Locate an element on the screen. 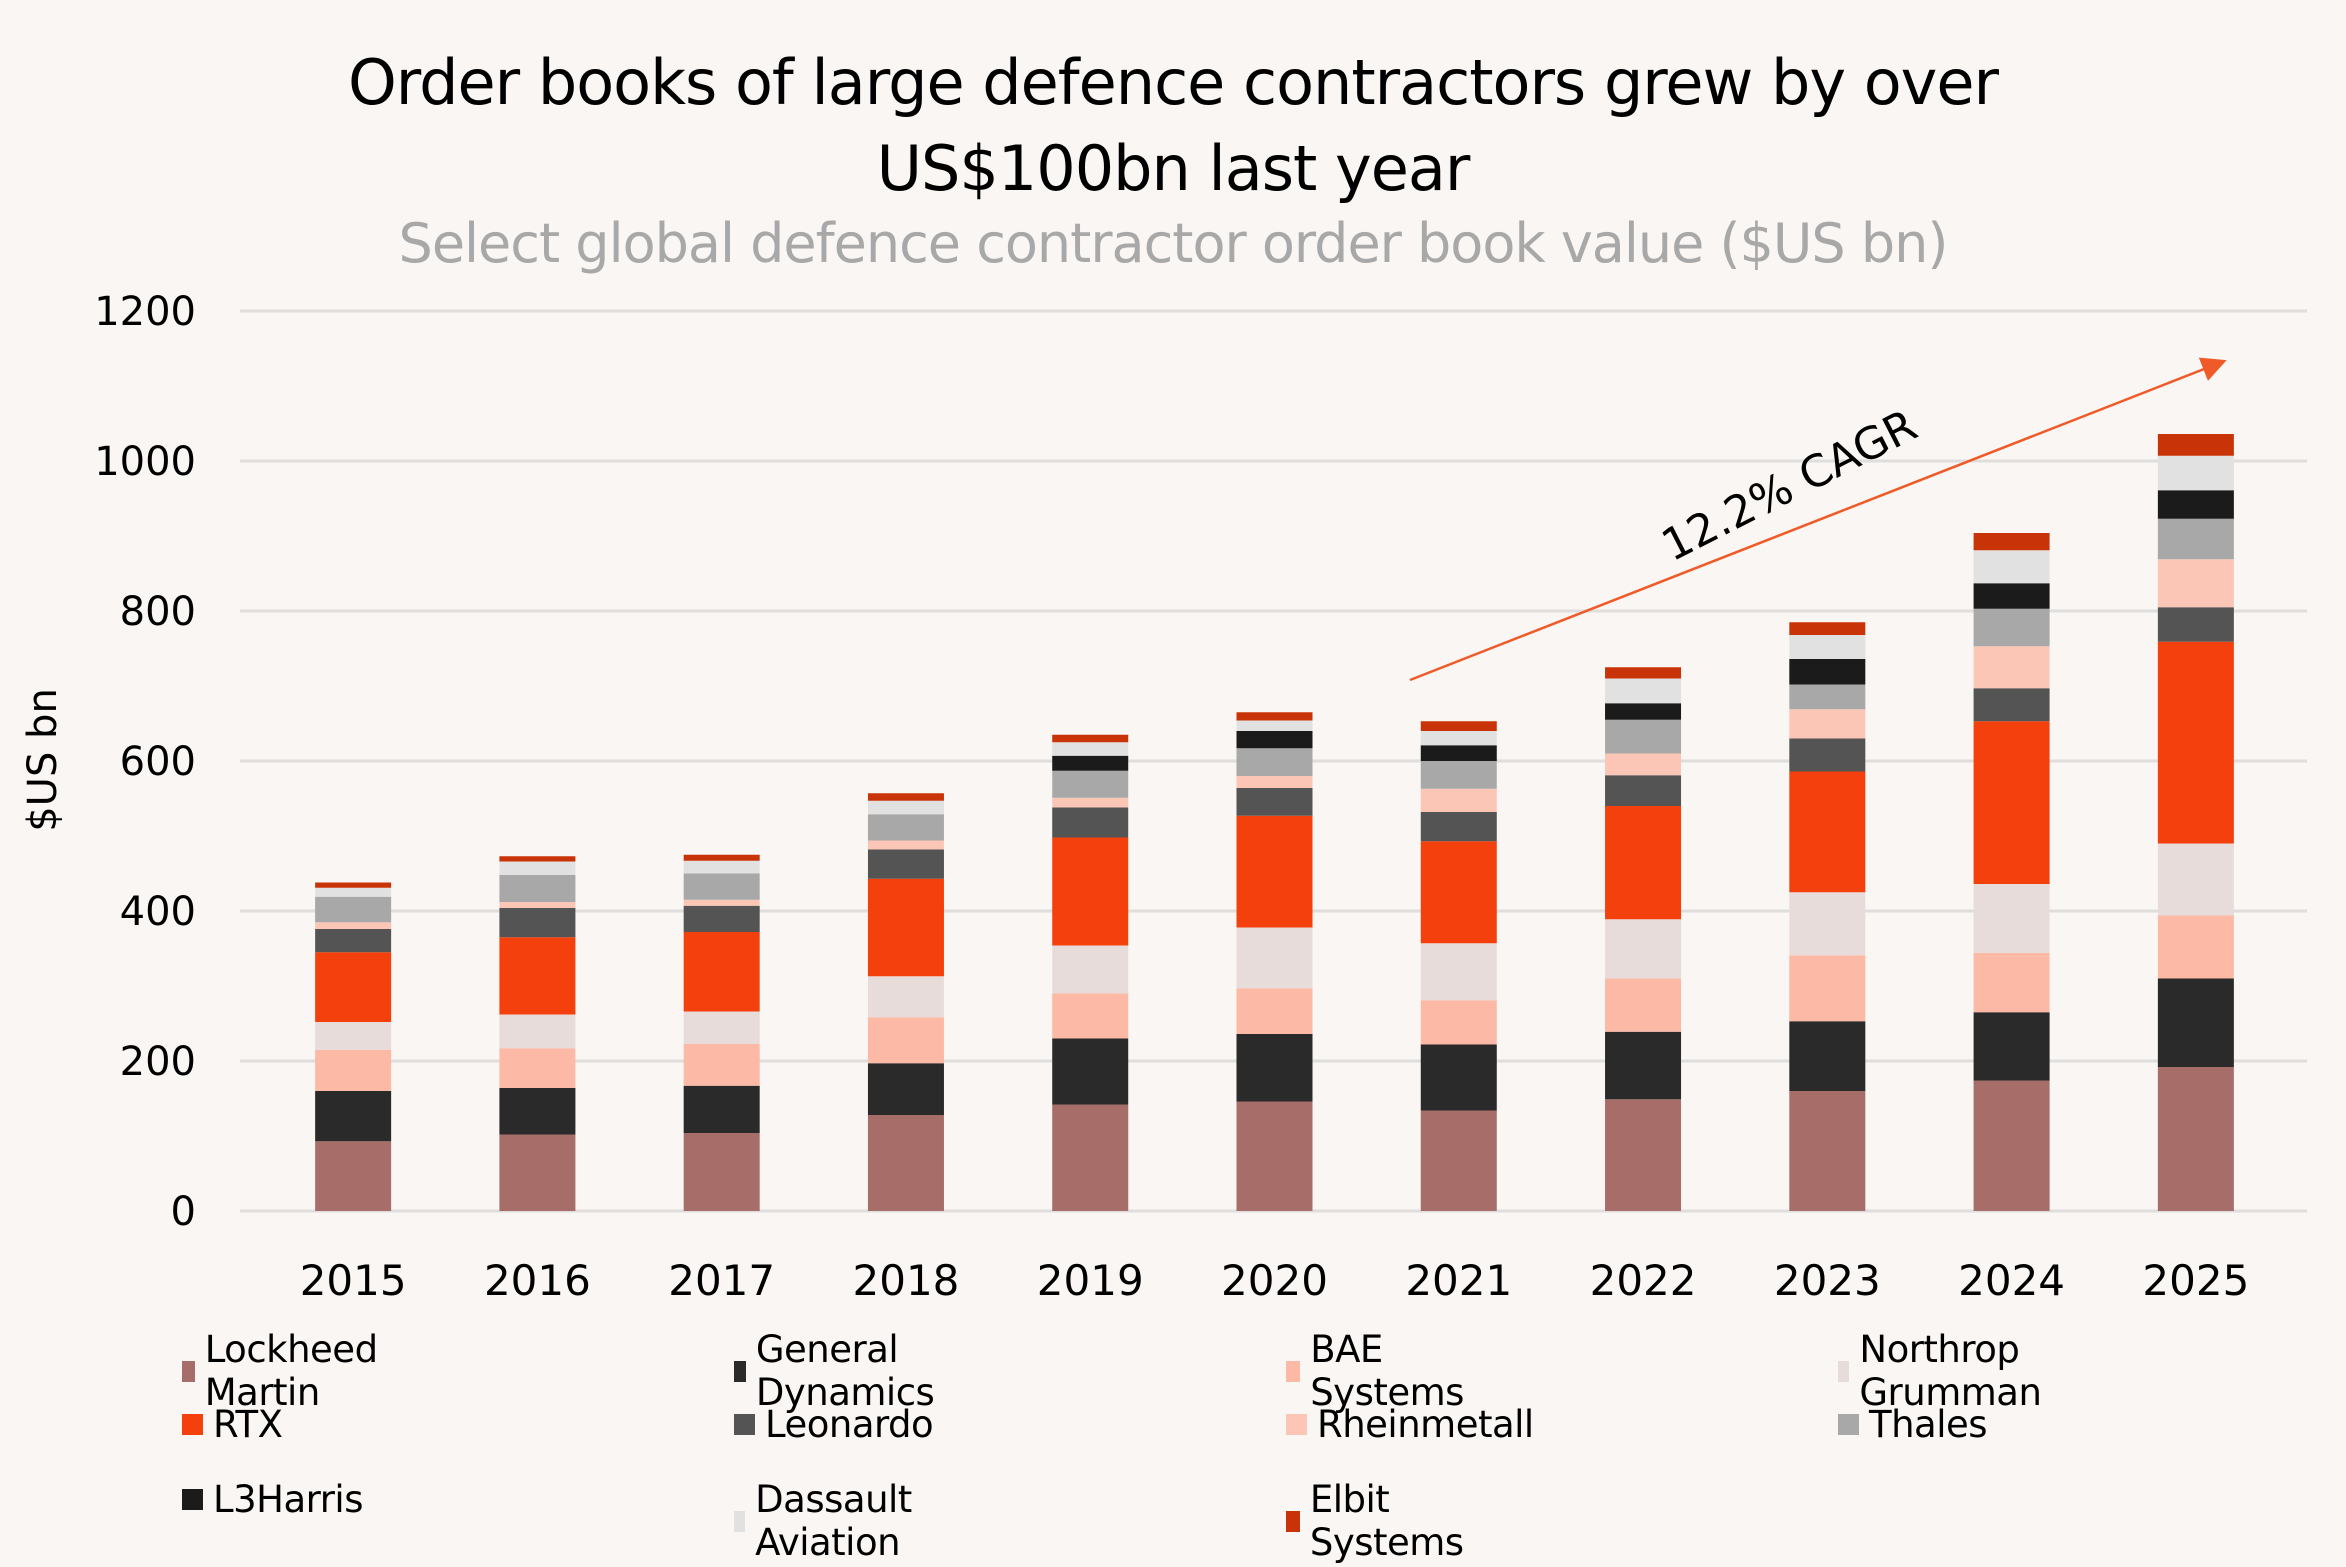 This screenshot has width=2346, height=1567. bar-segment-rheinmetall-2022 is located at coordinates (1643, 764).